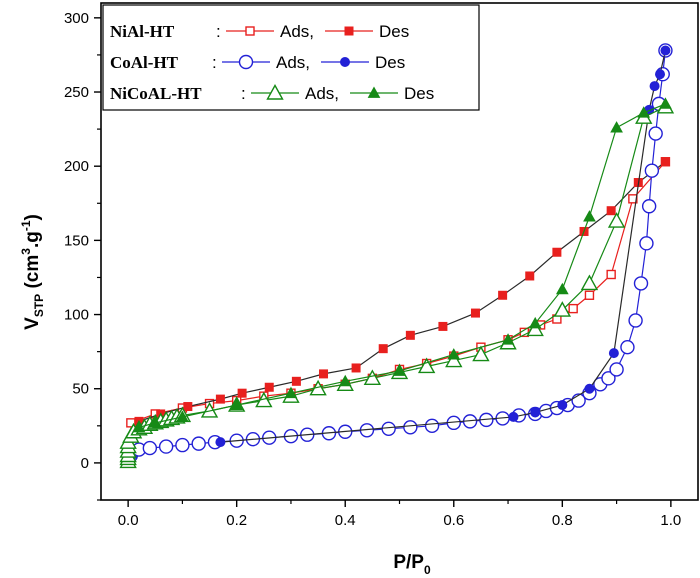  Describe the element at coordinates (144, 62) in the screenshot. I see `legend-series-name: CoAl-HT` at that location.